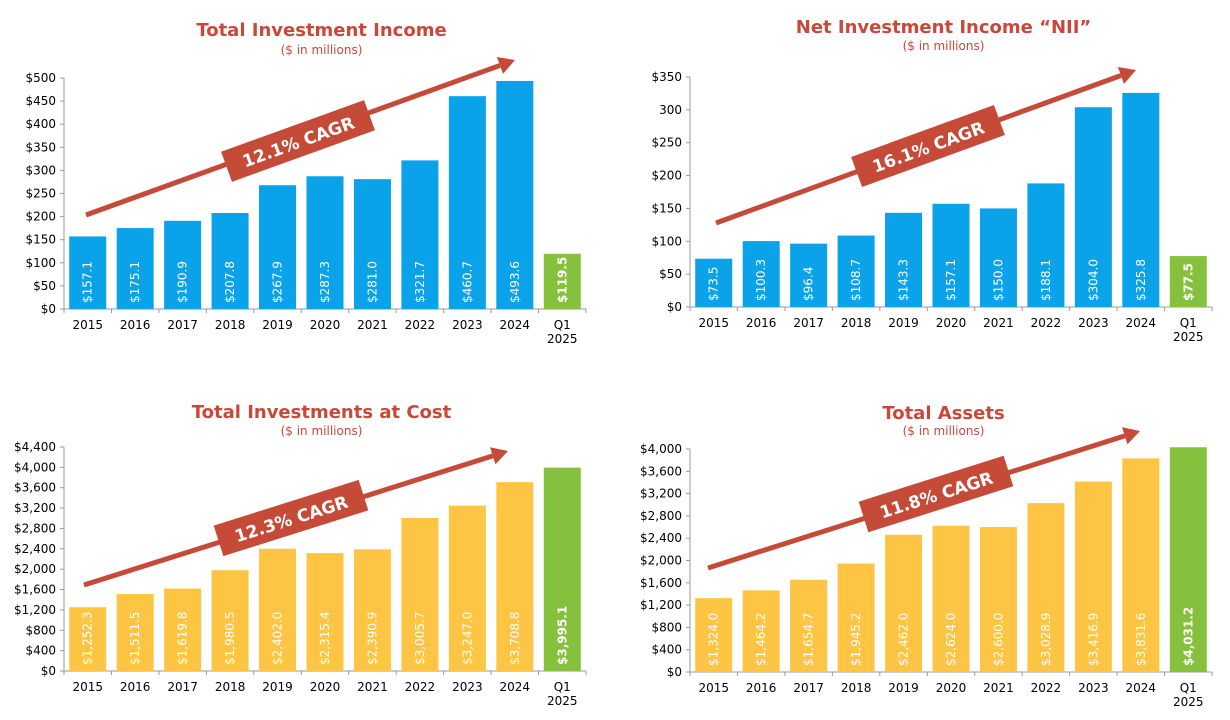 The width and height of the screenshot is (1230, 720). I want to click on bar-value-label: $3,247.0, so click(467, 638).